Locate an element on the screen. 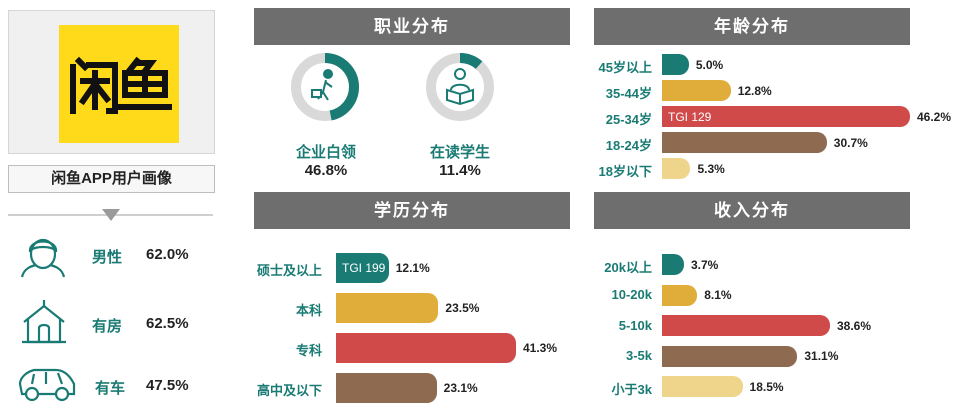  age-category-label: 25-34岁 is located at coordinates (628, 119).